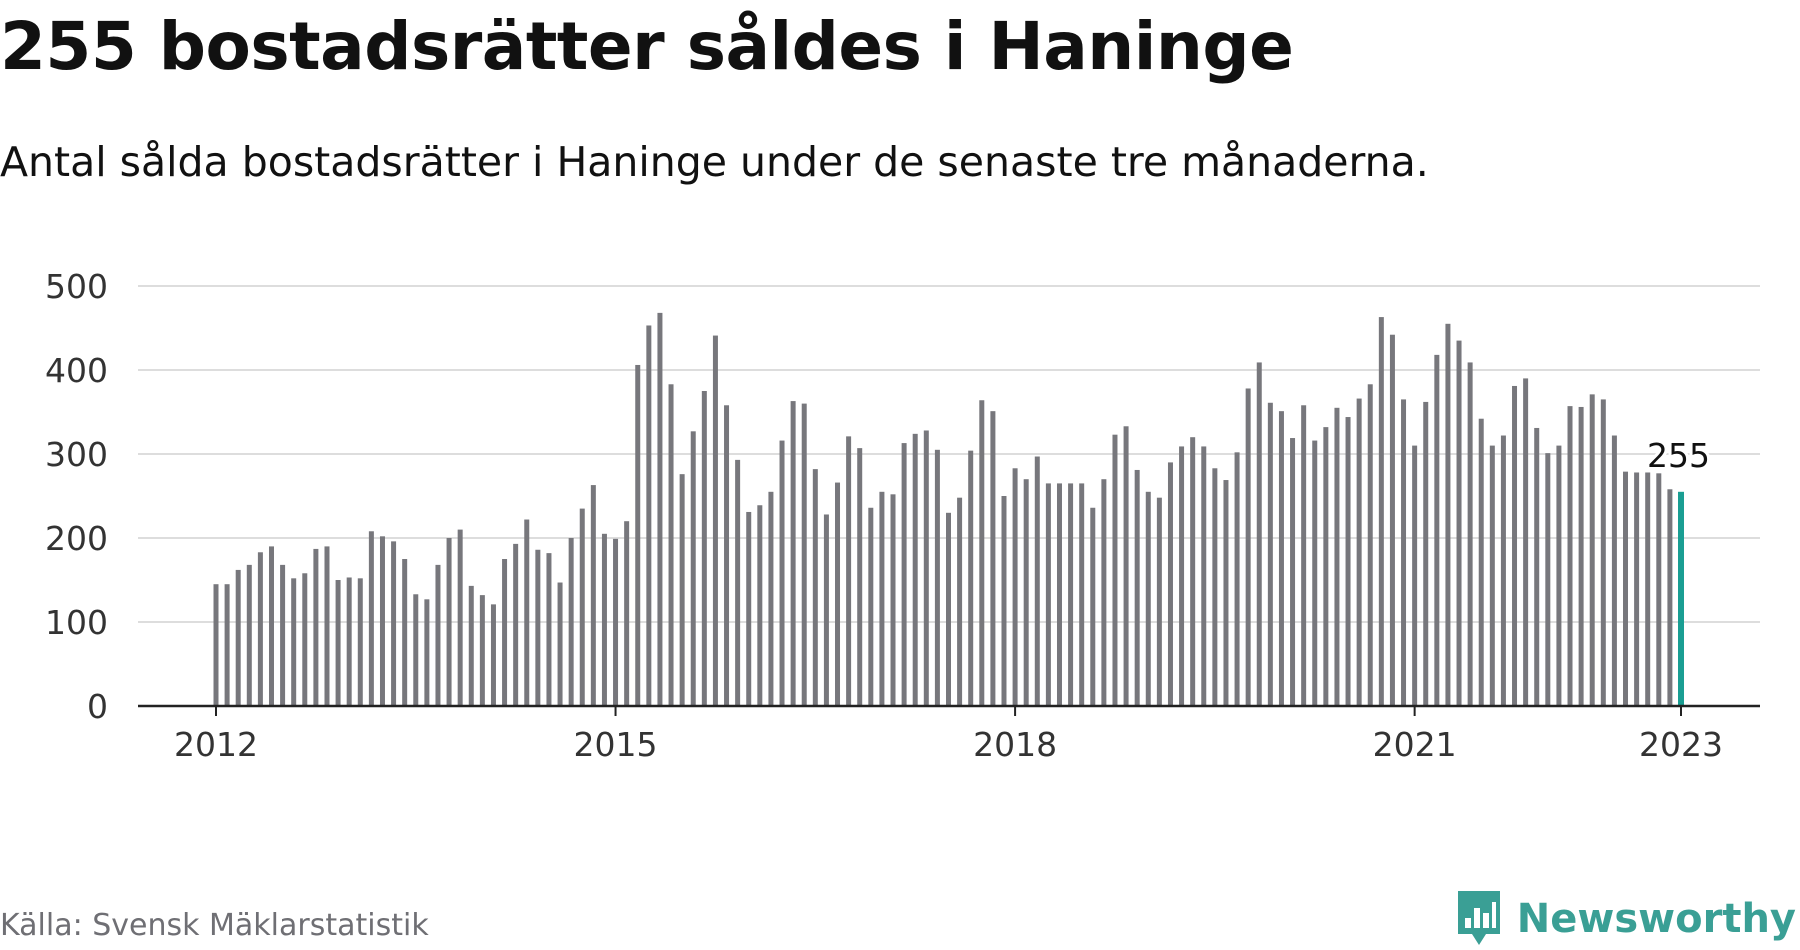  Describe the element at coordinates (76, 622) in the screenshot. I see `y-tick-label: 100` at that location.